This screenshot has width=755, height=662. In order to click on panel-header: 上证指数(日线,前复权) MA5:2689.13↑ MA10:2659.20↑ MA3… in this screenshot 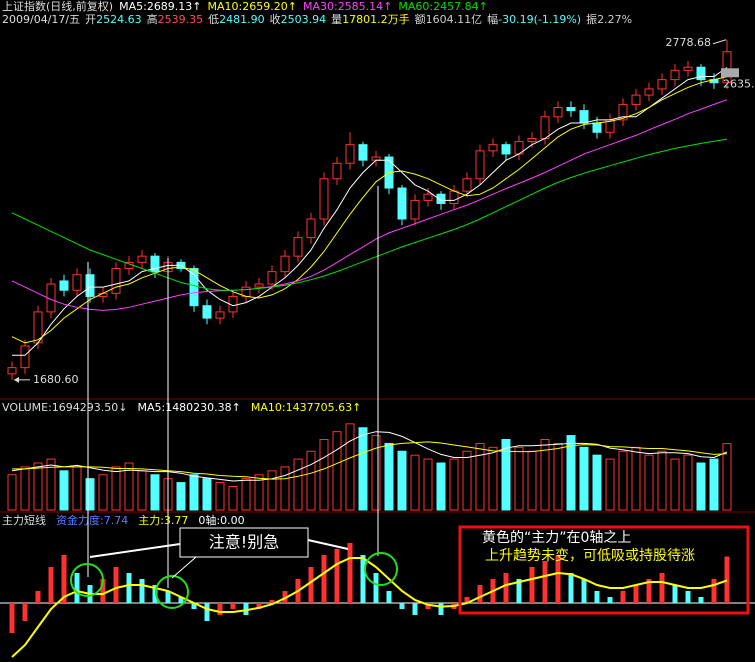, I will do `click(245, 6)`.